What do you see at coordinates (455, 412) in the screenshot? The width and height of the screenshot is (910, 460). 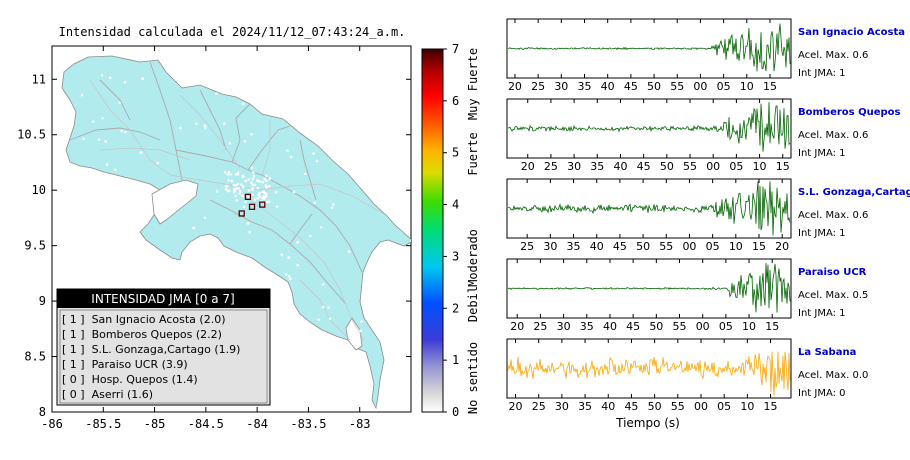 I see `colorbar-tick-label: 0` at bounding box center [455, 412].